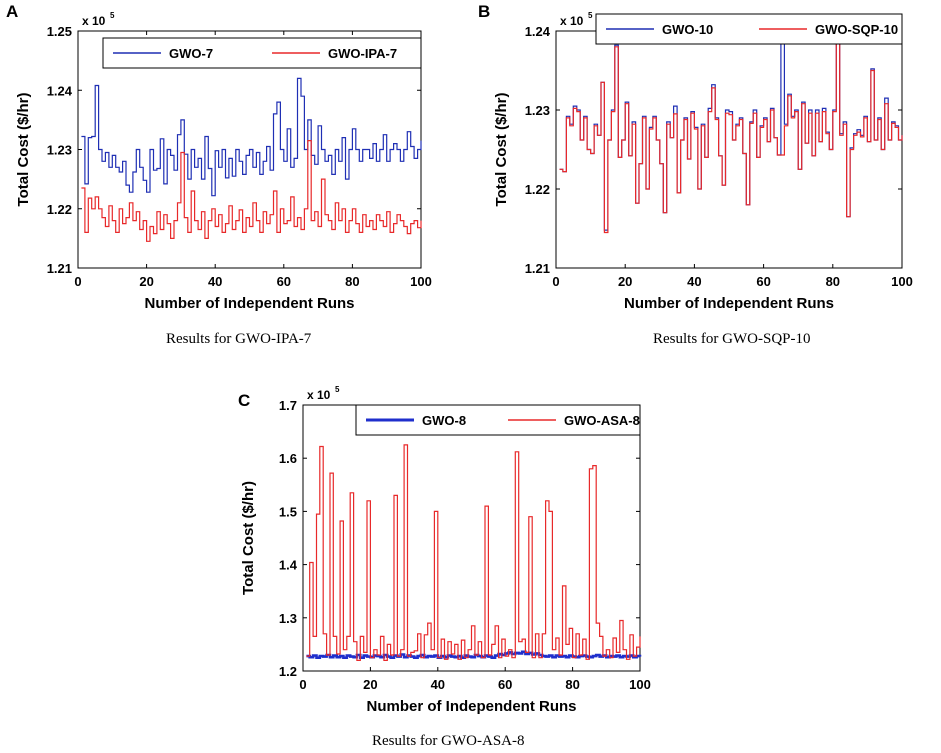 The image size is (941, 753). I want to click on legend-label: GWO-10, so click(687, 29).